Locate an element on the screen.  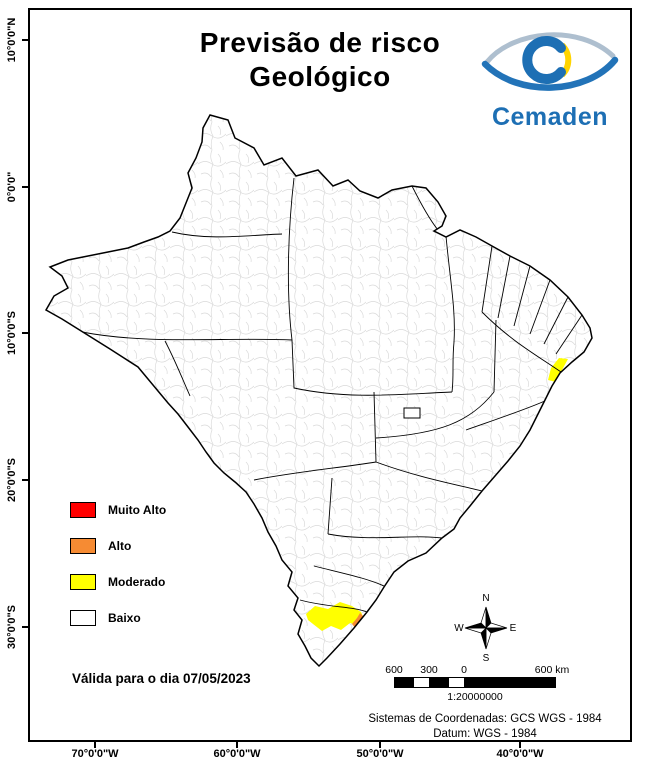
legend-item: Moderado is located at coordinates (118, 582).